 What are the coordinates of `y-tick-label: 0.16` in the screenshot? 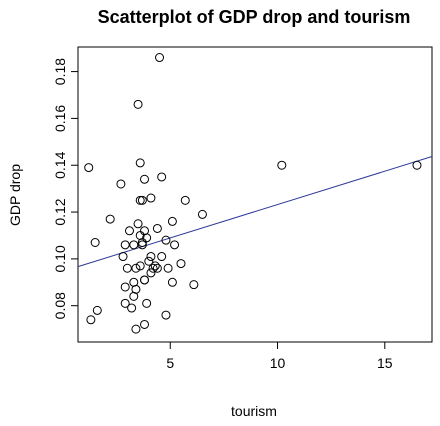 It's located at (60, 118).